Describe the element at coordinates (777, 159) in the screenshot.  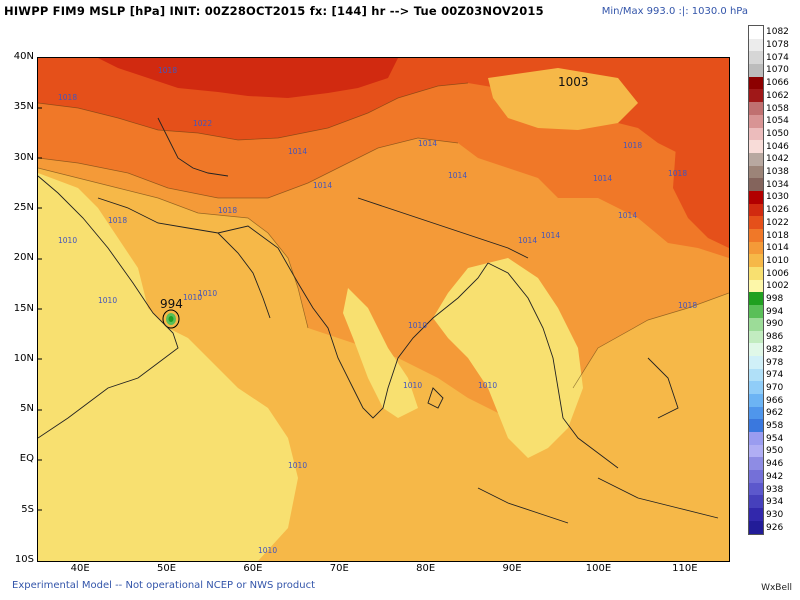
I see `colorbar-label: 1042` at that location.